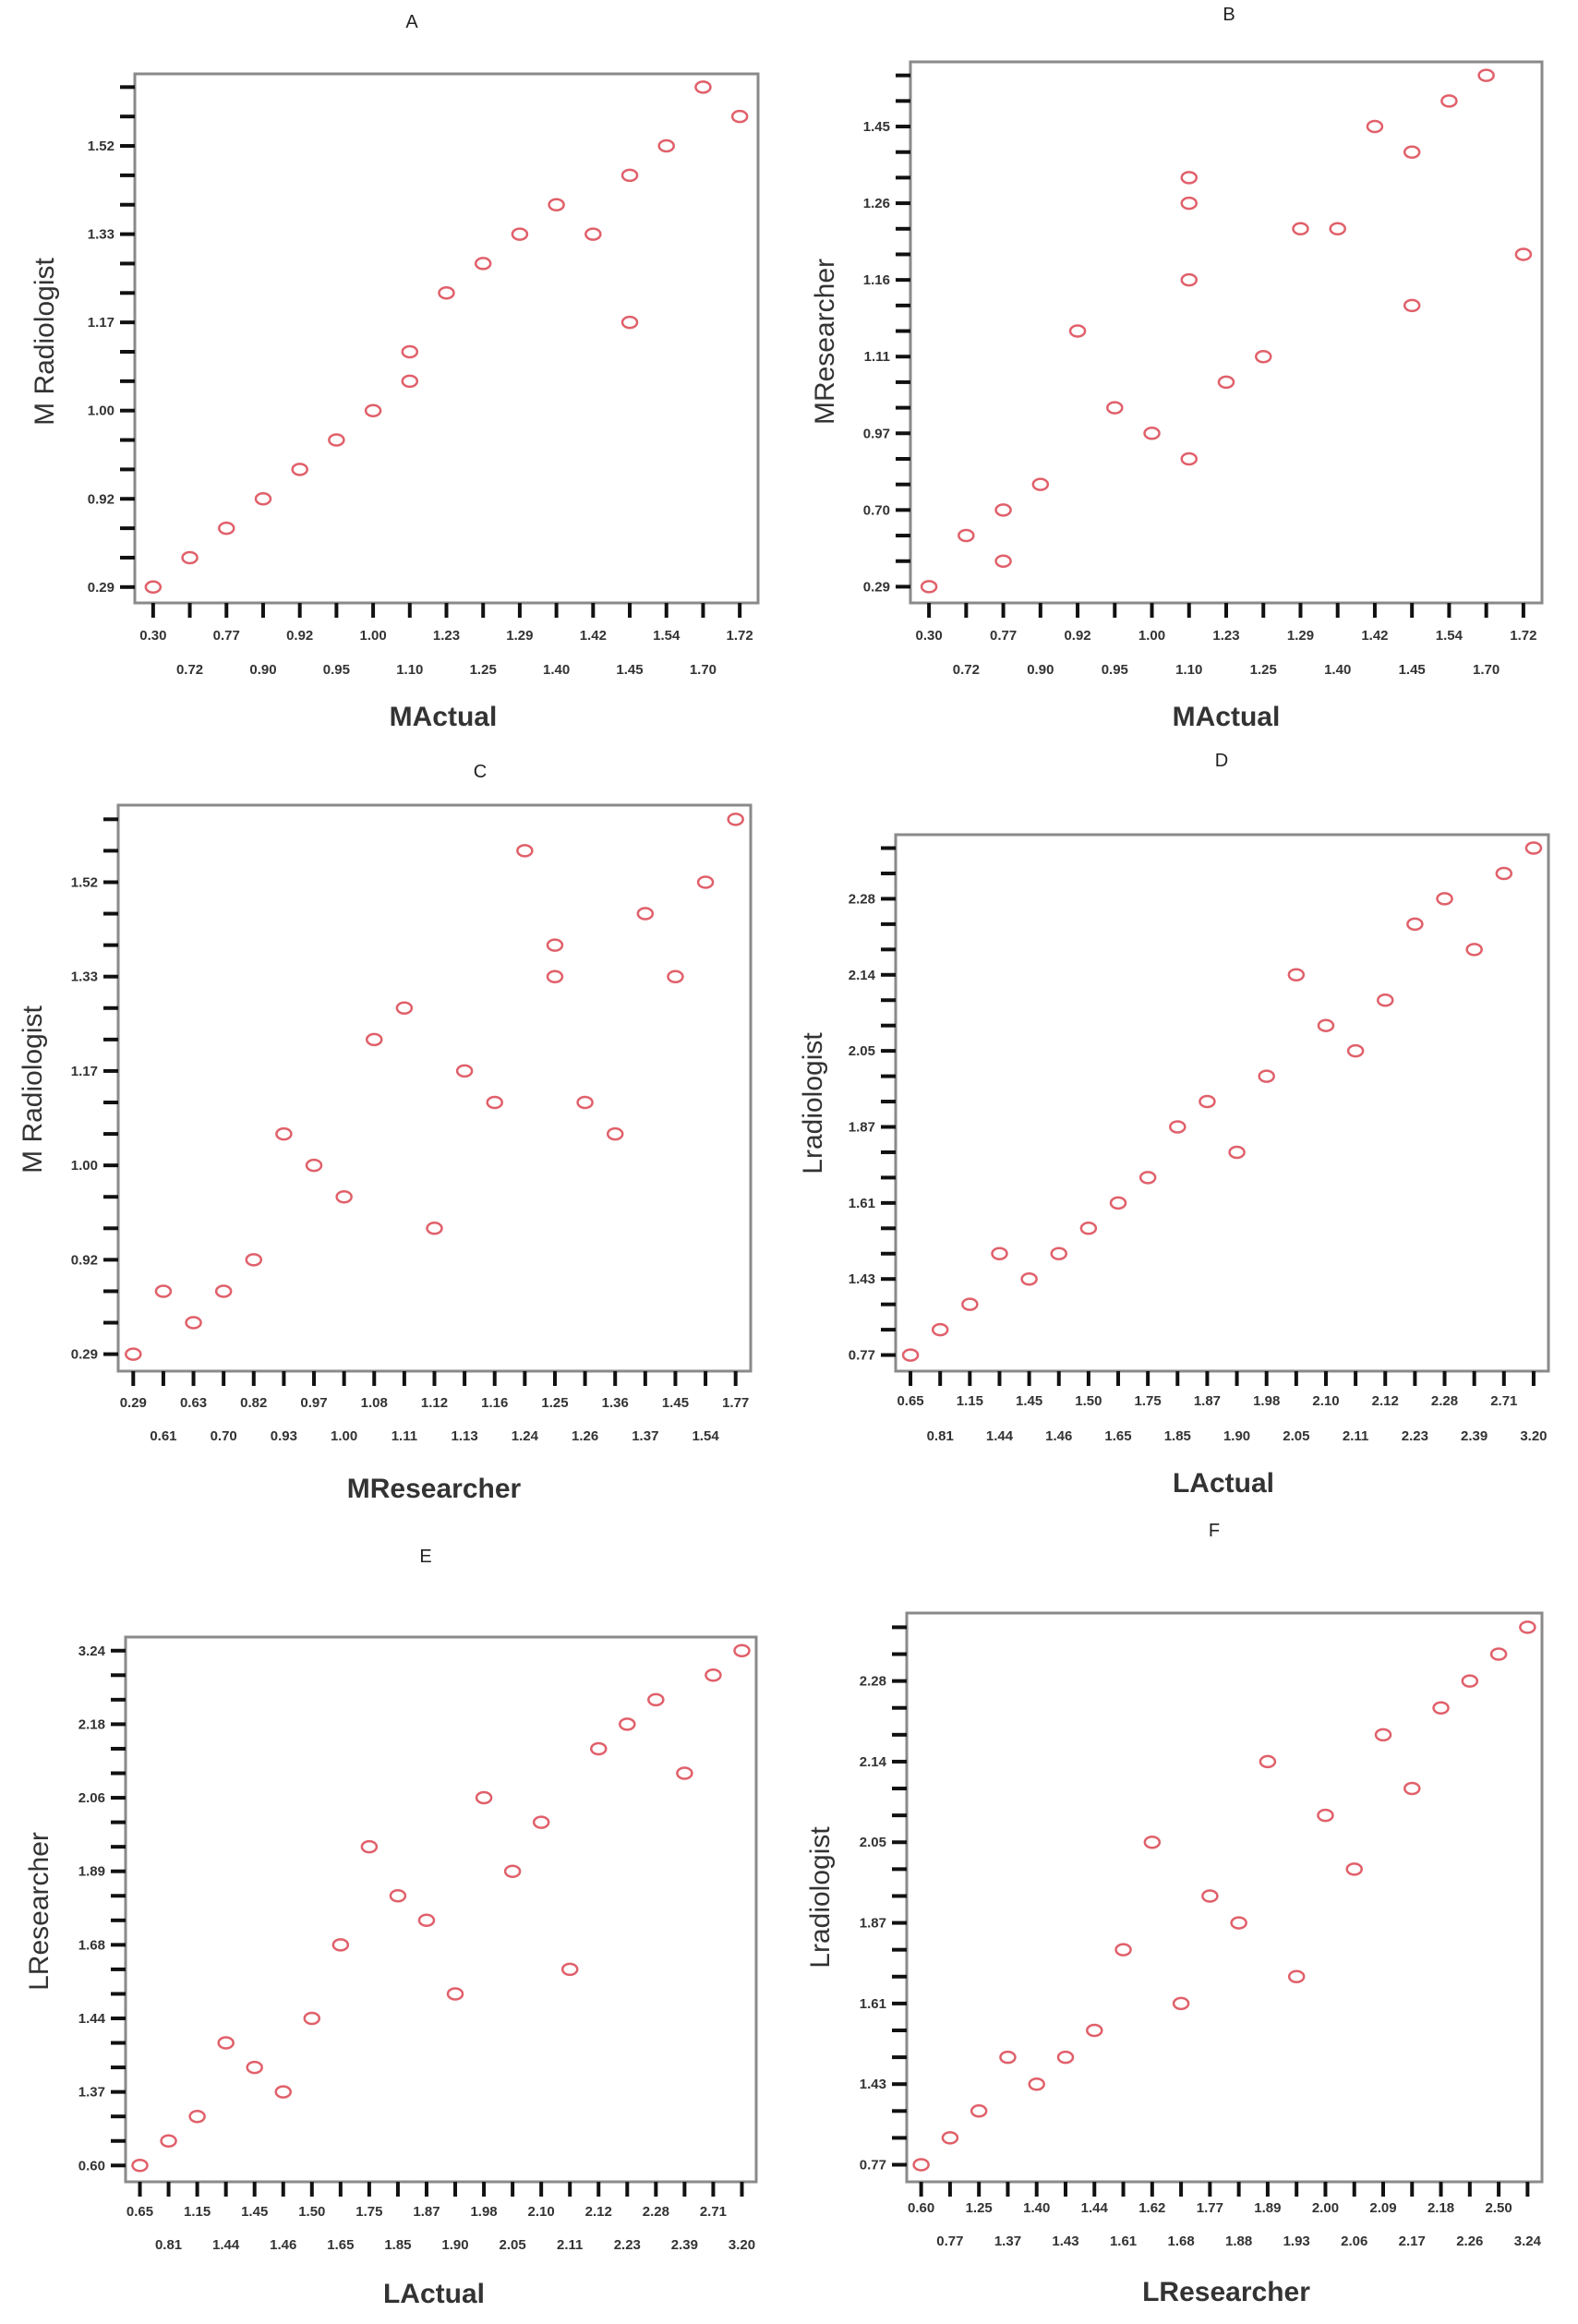 Image resolution: width=1578 pixels, height=2324 pixels. Describe the element at coordinates (876, 510) in the screenshot. I see `y-tick-label: 0.70` at that location.